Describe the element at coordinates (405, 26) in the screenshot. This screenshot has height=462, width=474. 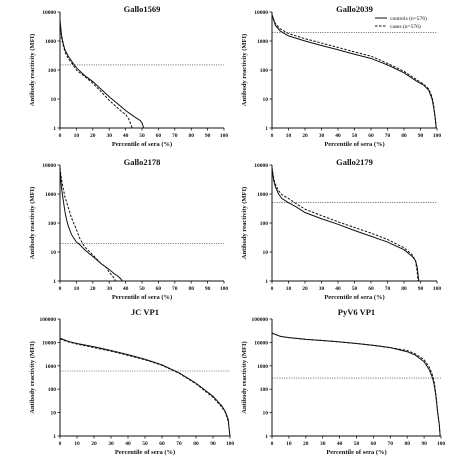
I see `legend-cases-label: cases (n=576)` at that location.